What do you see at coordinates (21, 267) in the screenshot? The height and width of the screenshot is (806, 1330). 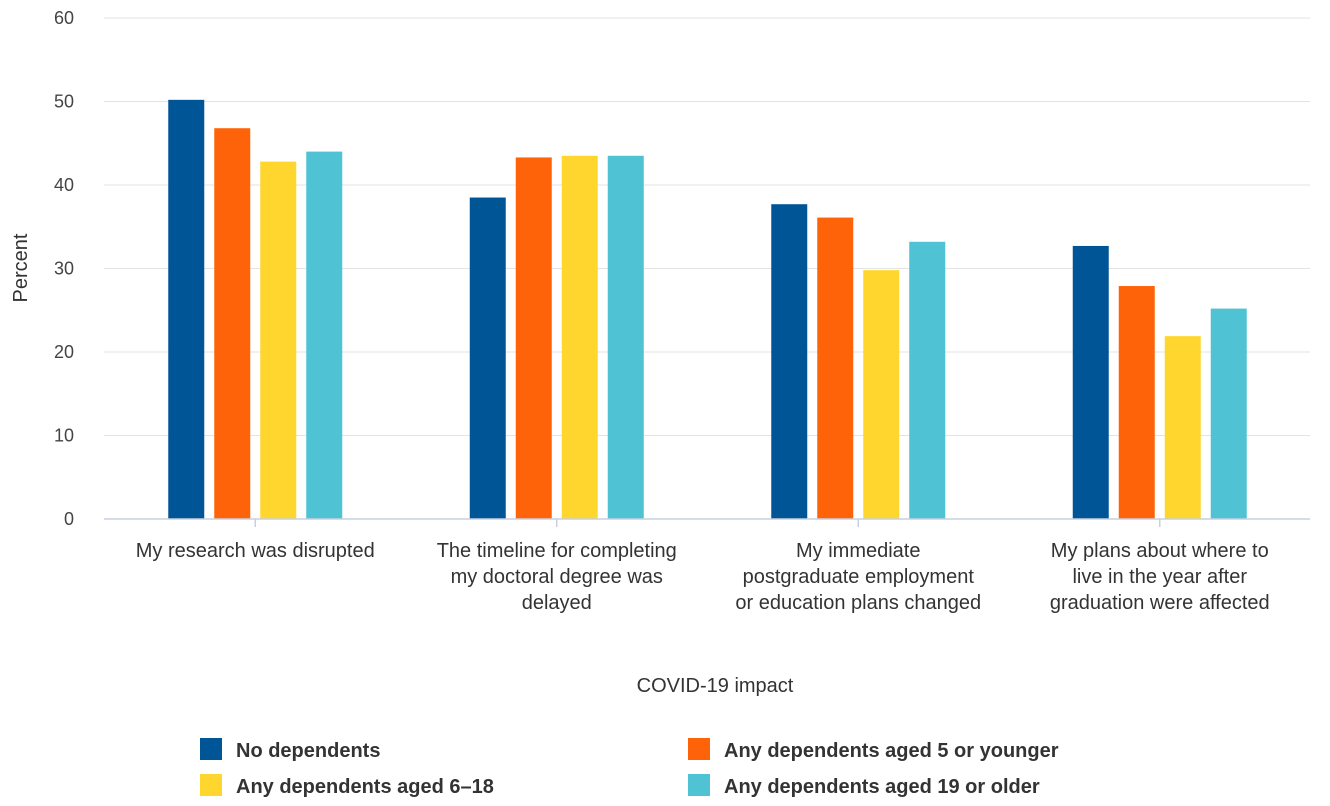 I see `y-axis-title: Percent` at bounding box center [21, 267].